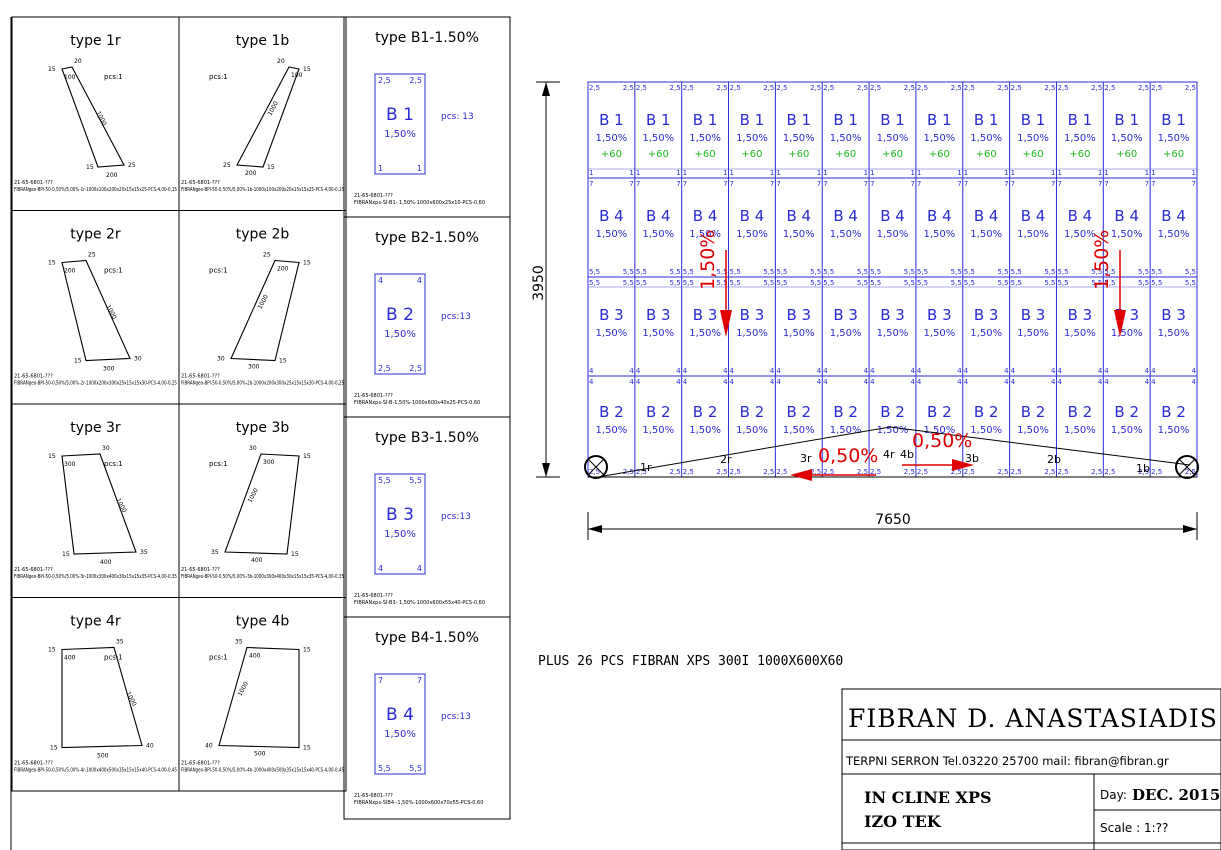 This screenshot has width=1221, height=850. I want to click on height-dimension-arrow, so click(546, 89).